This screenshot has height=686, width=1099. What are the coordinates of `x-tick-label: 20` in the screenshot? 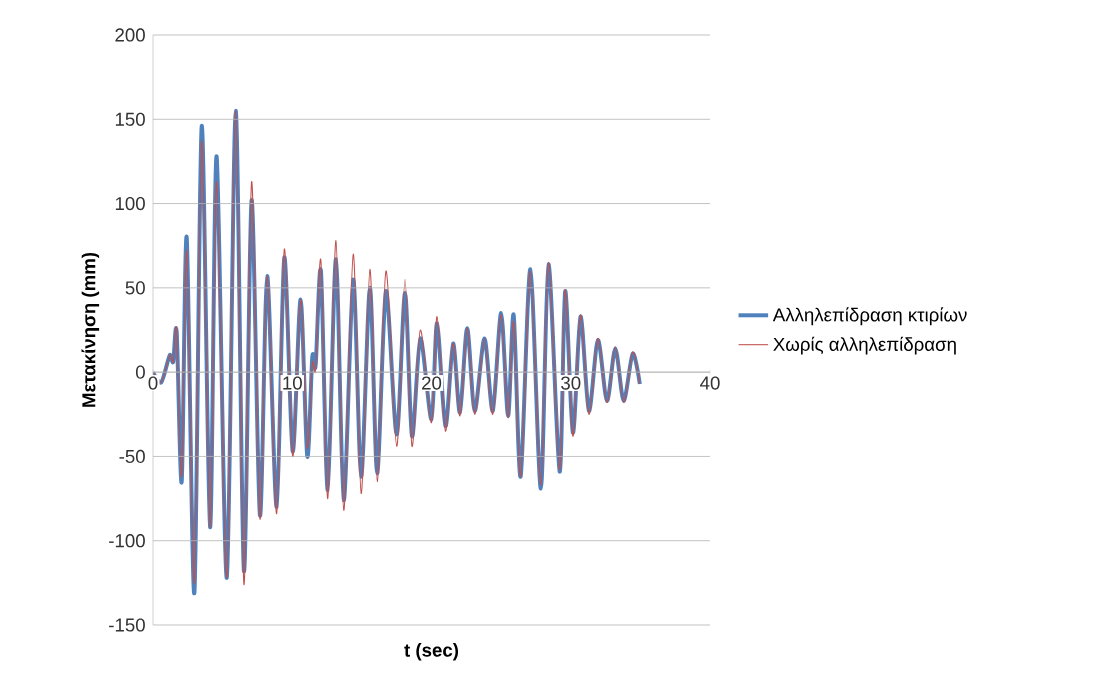 It's located at (432, 383).